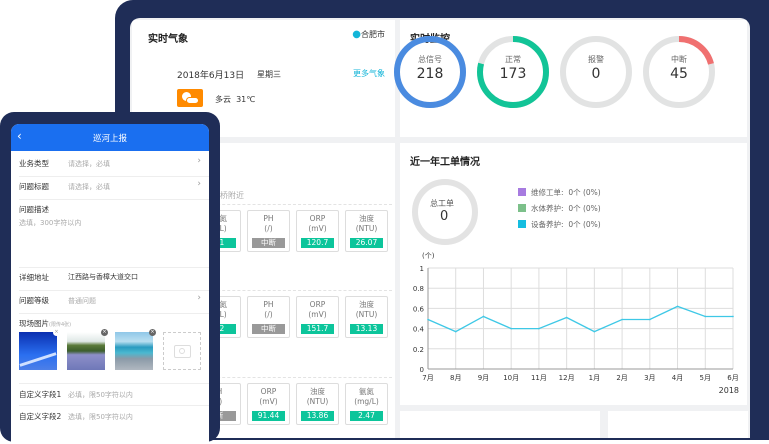 This screenshot has width=769, height=444. What do you see at coordinates (268, 304) in the screenshot?
I see `metric-name: PH` at bounding box center [268, 304].